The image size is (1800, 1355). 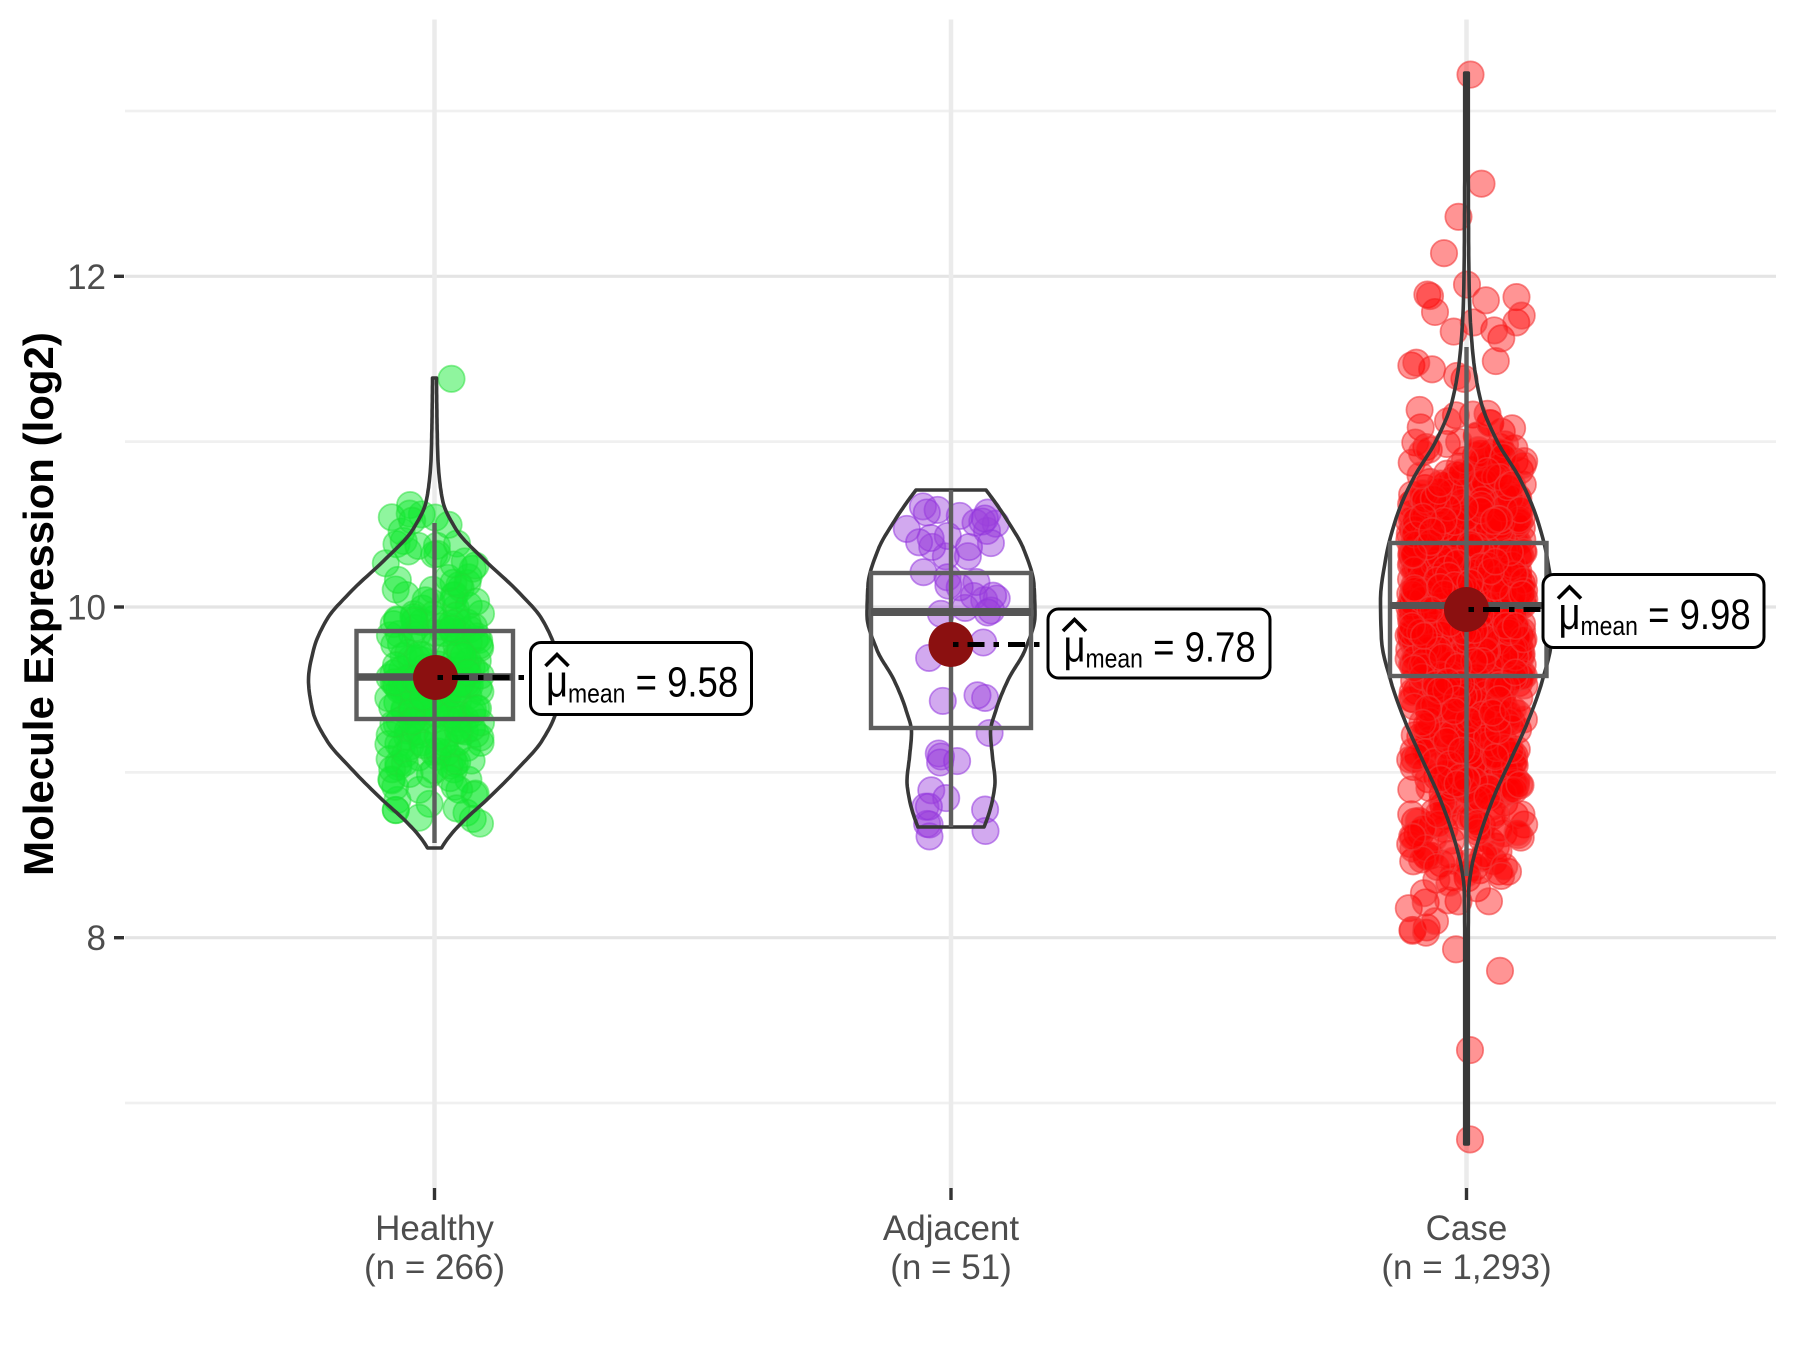 I want to click on svg-text: 10, so click(x=86, y=608).